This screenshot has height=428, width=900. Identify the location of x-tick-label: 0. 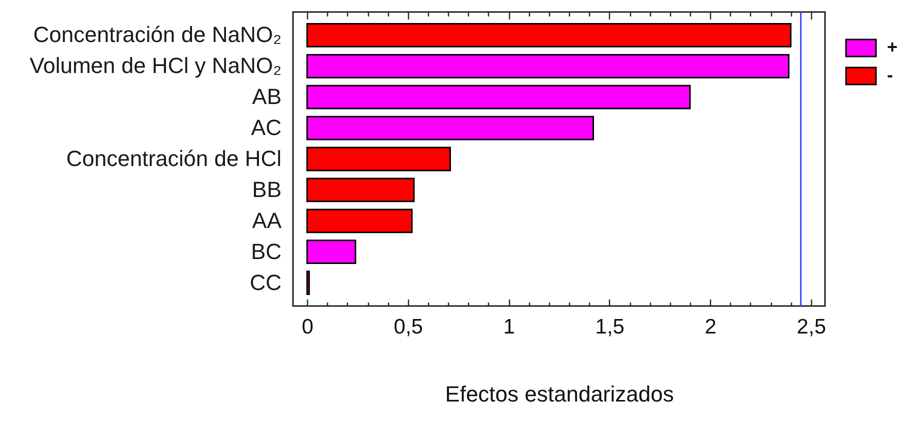
(308, 327).